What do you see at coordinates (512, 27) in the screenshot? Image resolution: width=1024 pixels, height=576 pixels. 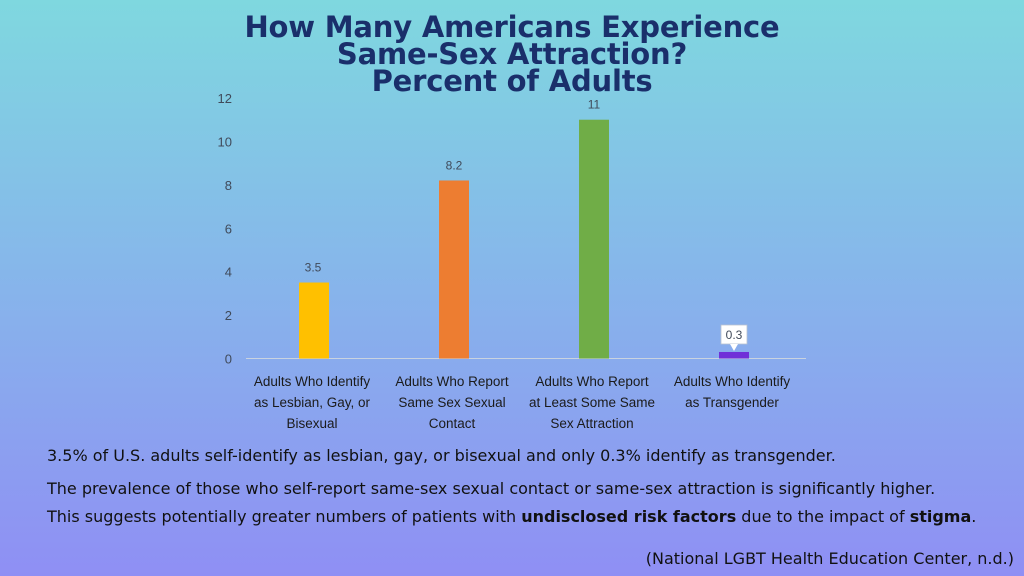 I see `title-line-1: How Many Americans Experience` at bounding box center [512, 27].